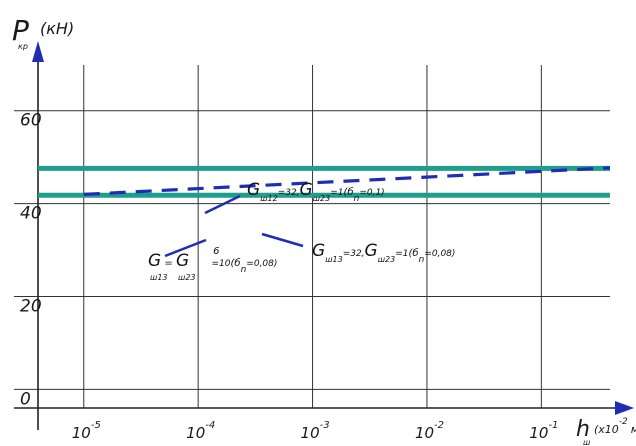 This screenshot has height=446, width=636. I want to click on series-line-dashed, so click(347, 181).